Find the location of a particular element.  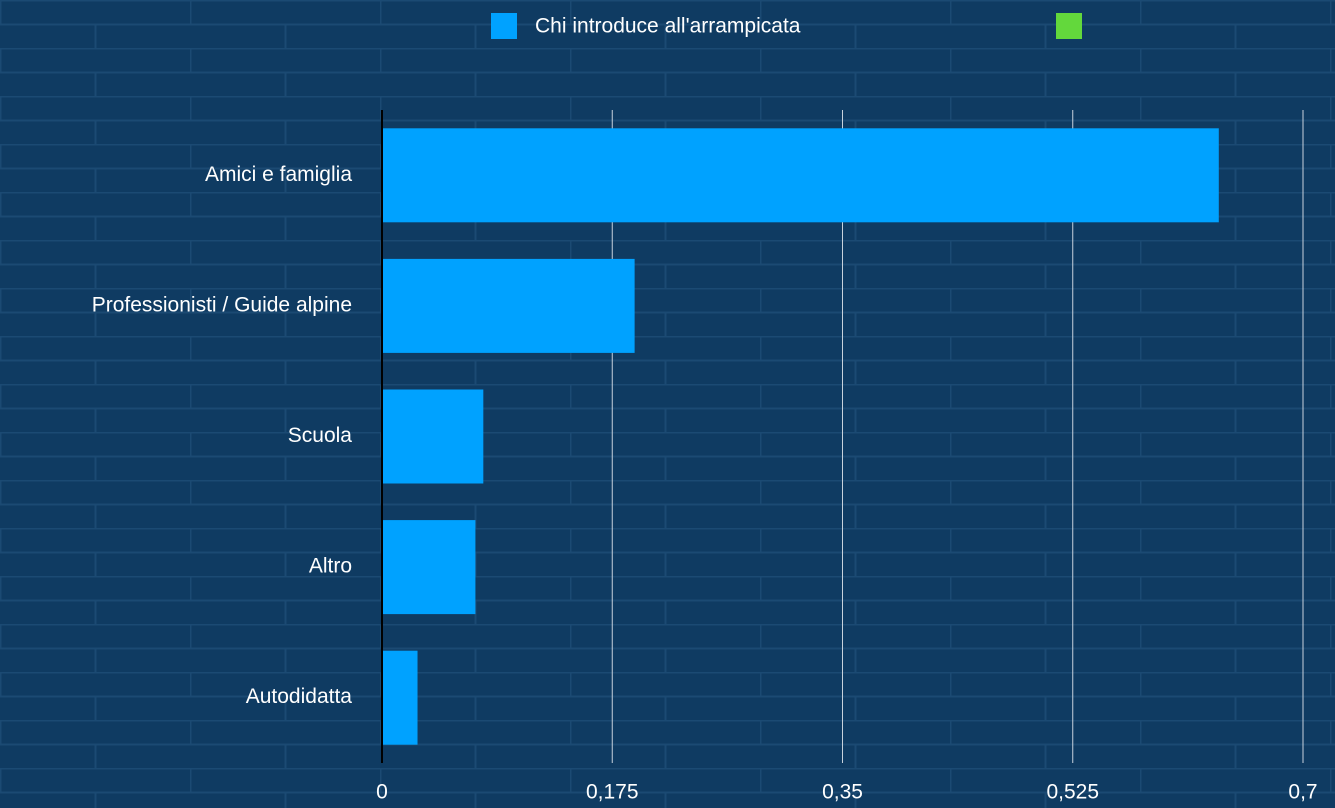

x-tick-label: 0 is located at coordinates (382, 792).